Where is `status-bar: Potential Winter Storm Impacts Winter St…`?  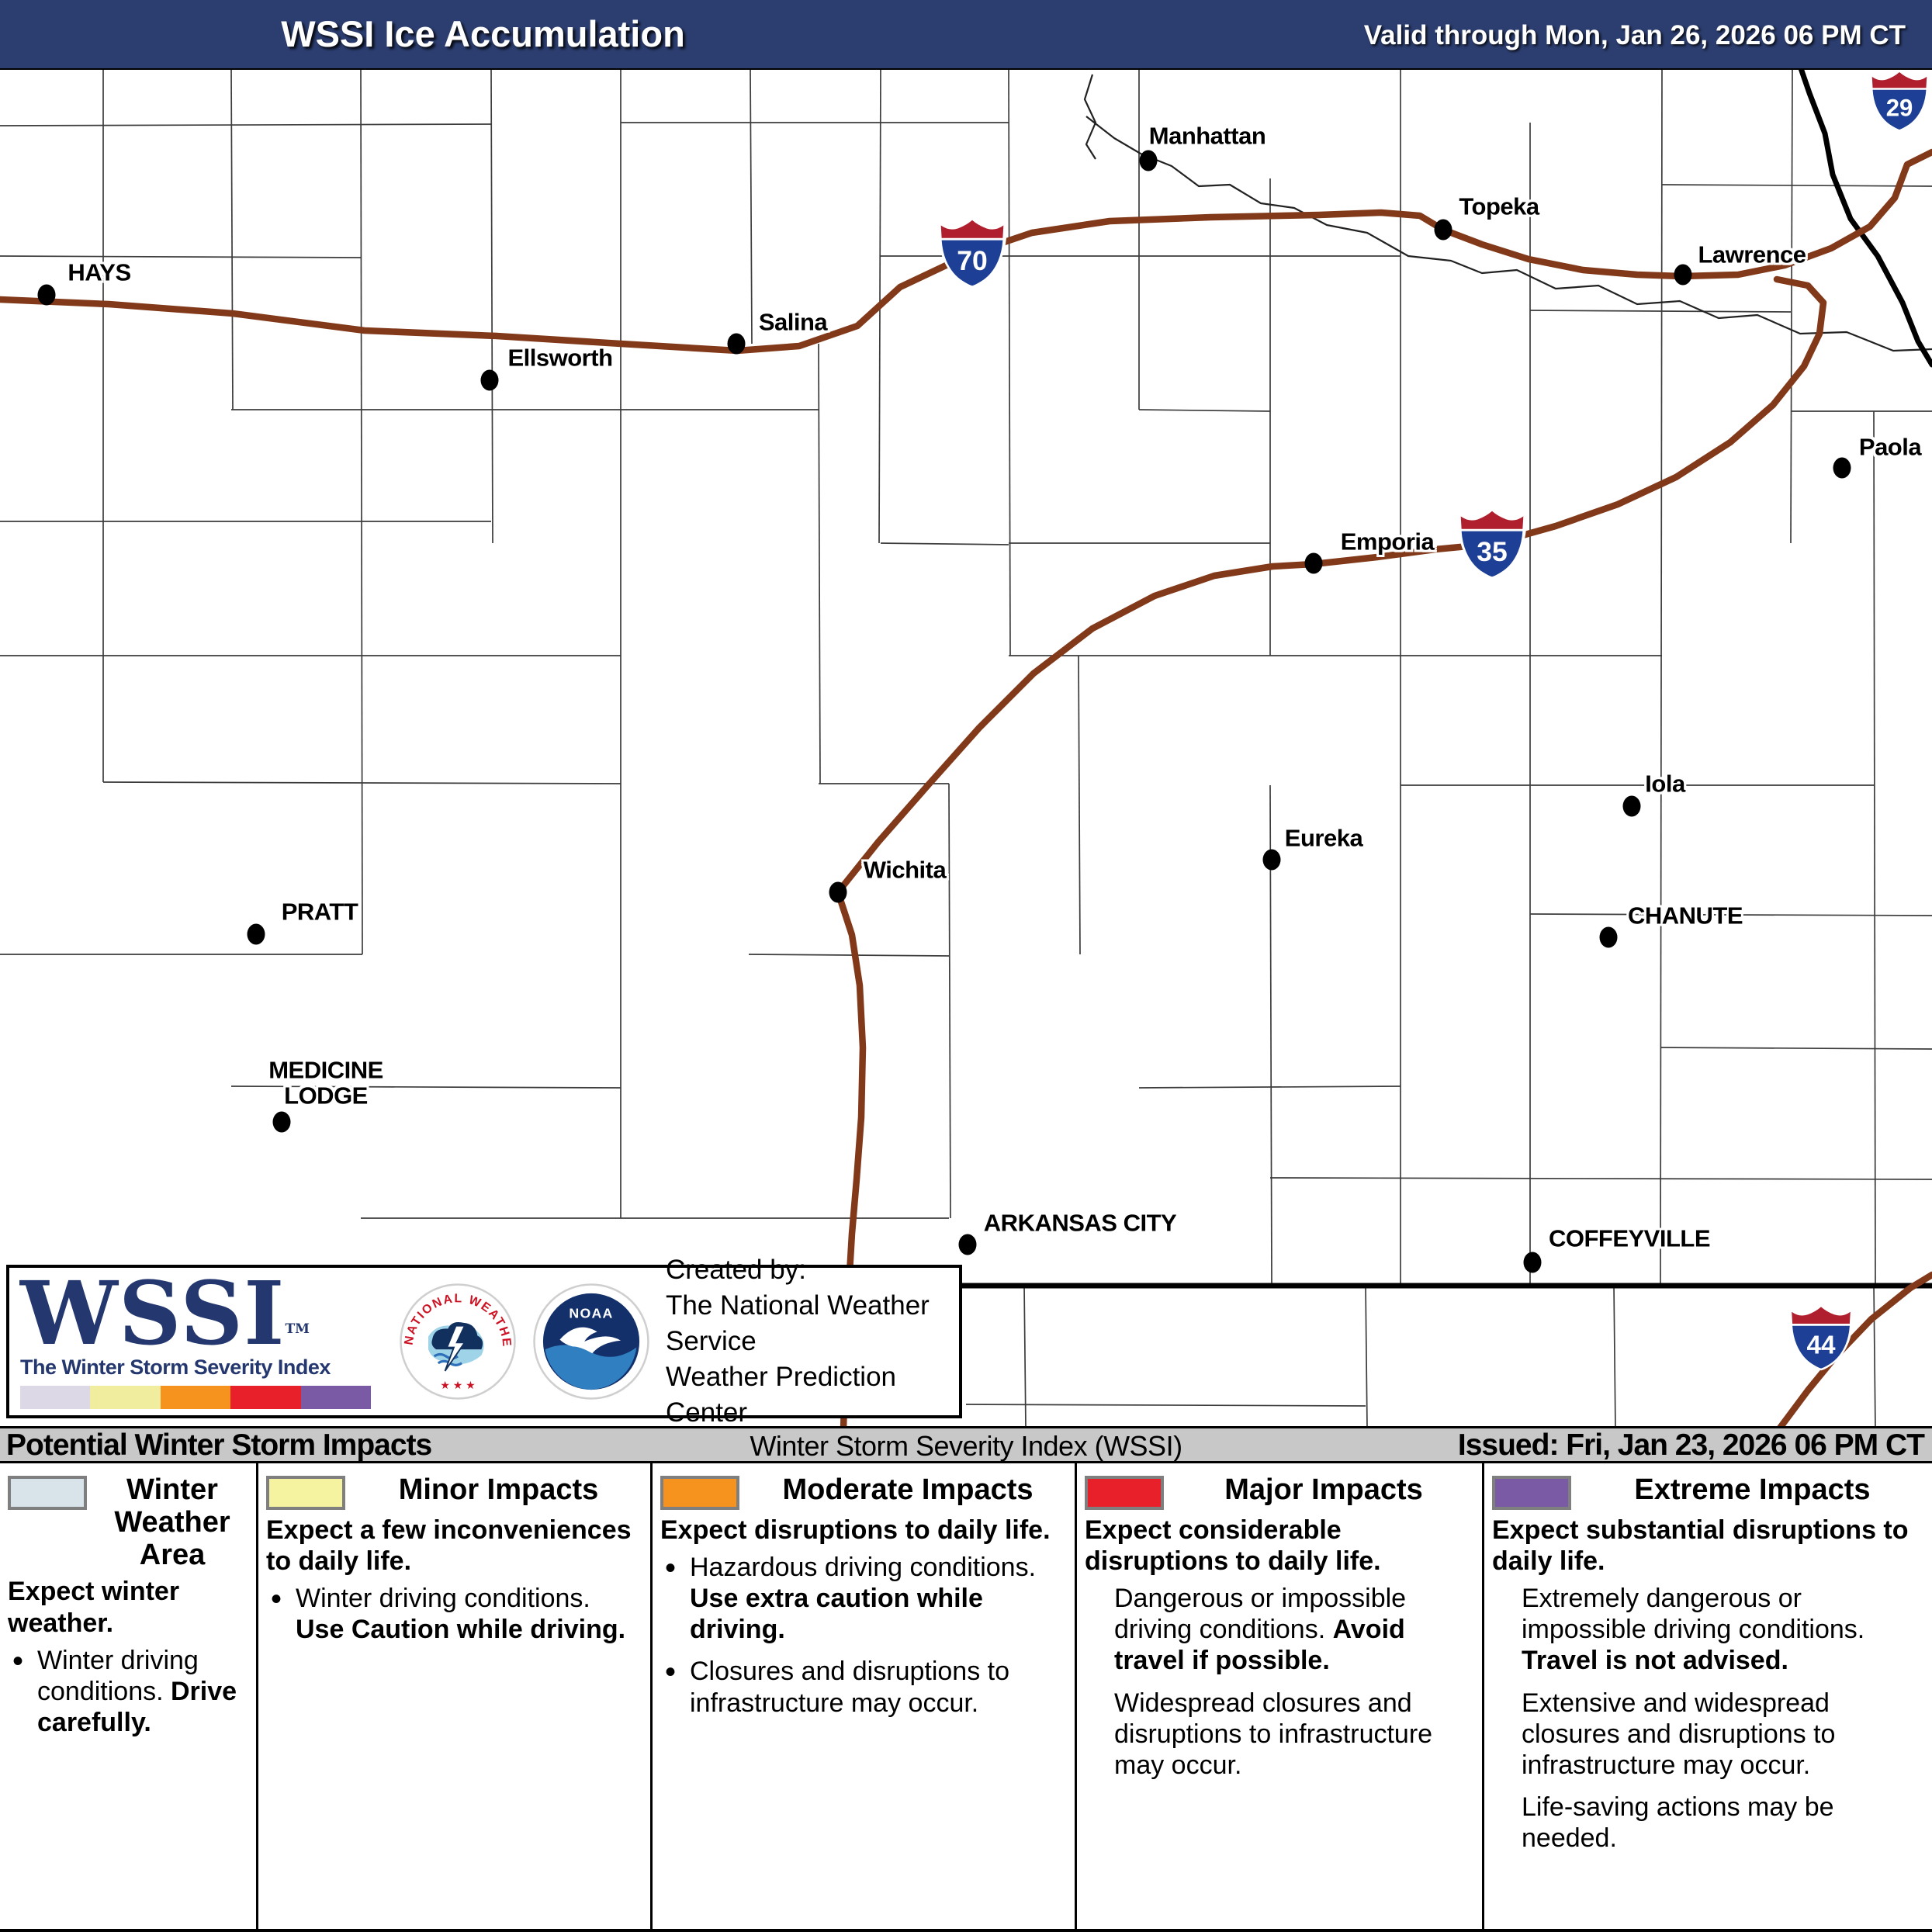
status-bar: Potential Winter Storm Impacts Winter St… is located at coordinates (966, 1444).